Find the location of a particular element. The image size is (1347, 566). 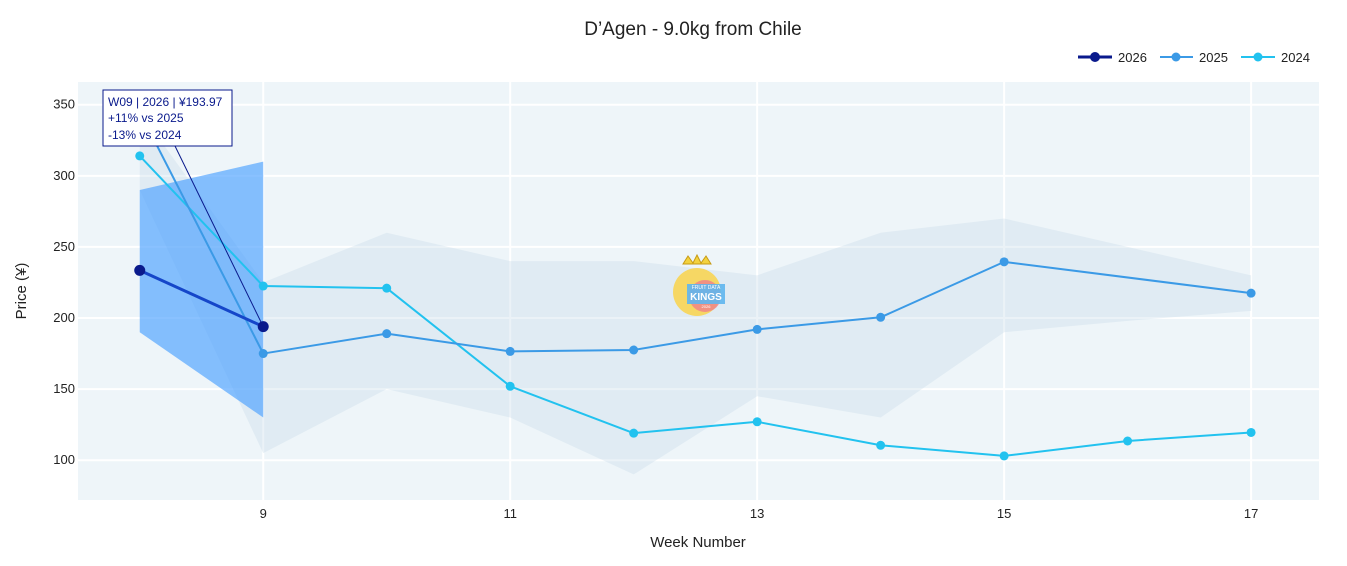

y-axis-title: Price (¥) is located at coordinates (21, 291).